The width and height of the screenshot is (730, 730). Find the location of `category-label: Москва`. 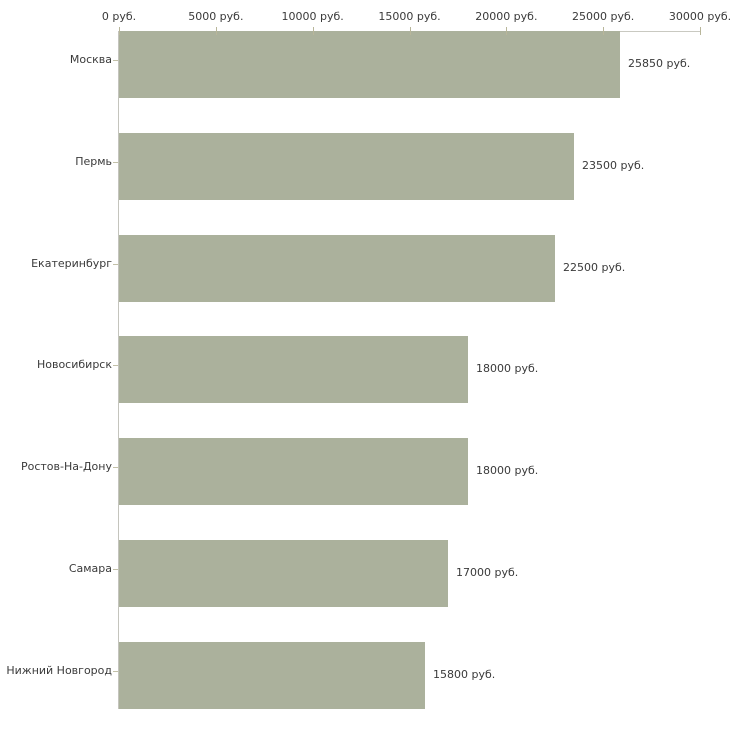

category-label: Москва is located at coordinates (90, 59).